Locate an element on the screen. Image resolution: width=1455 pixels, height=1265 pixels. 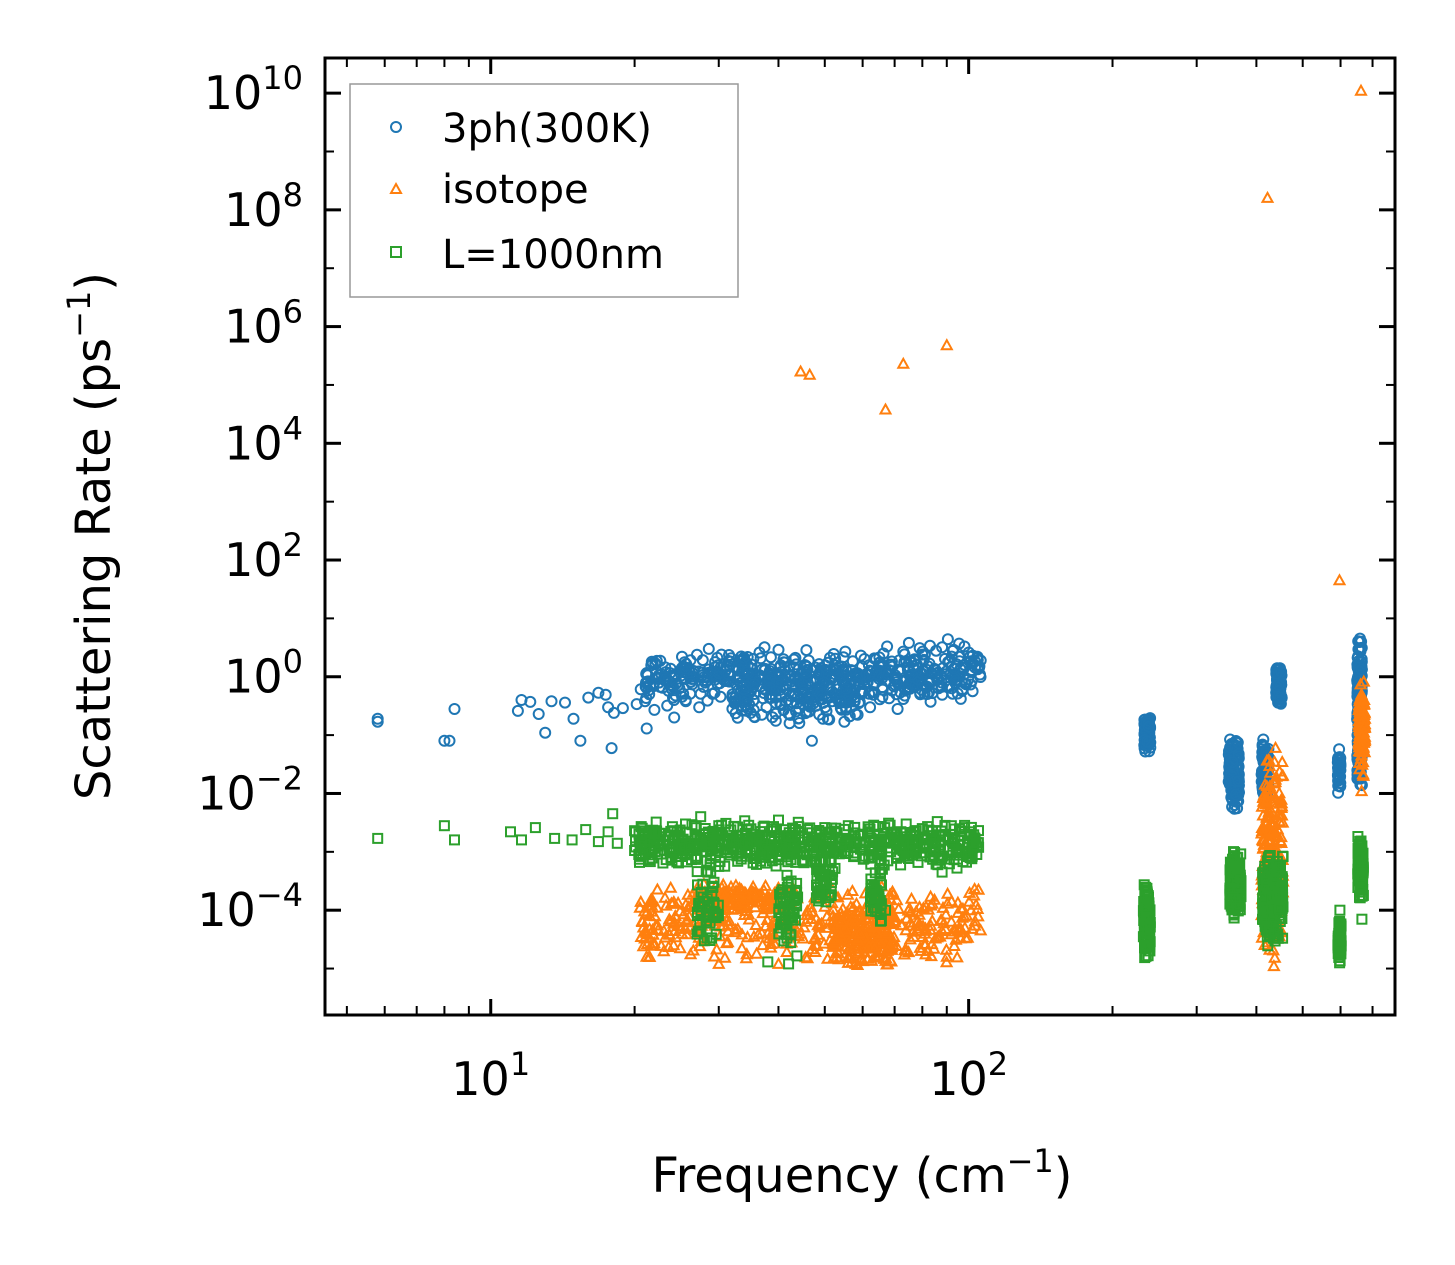
legend-marker-circle is located at coordinates (396, 127).